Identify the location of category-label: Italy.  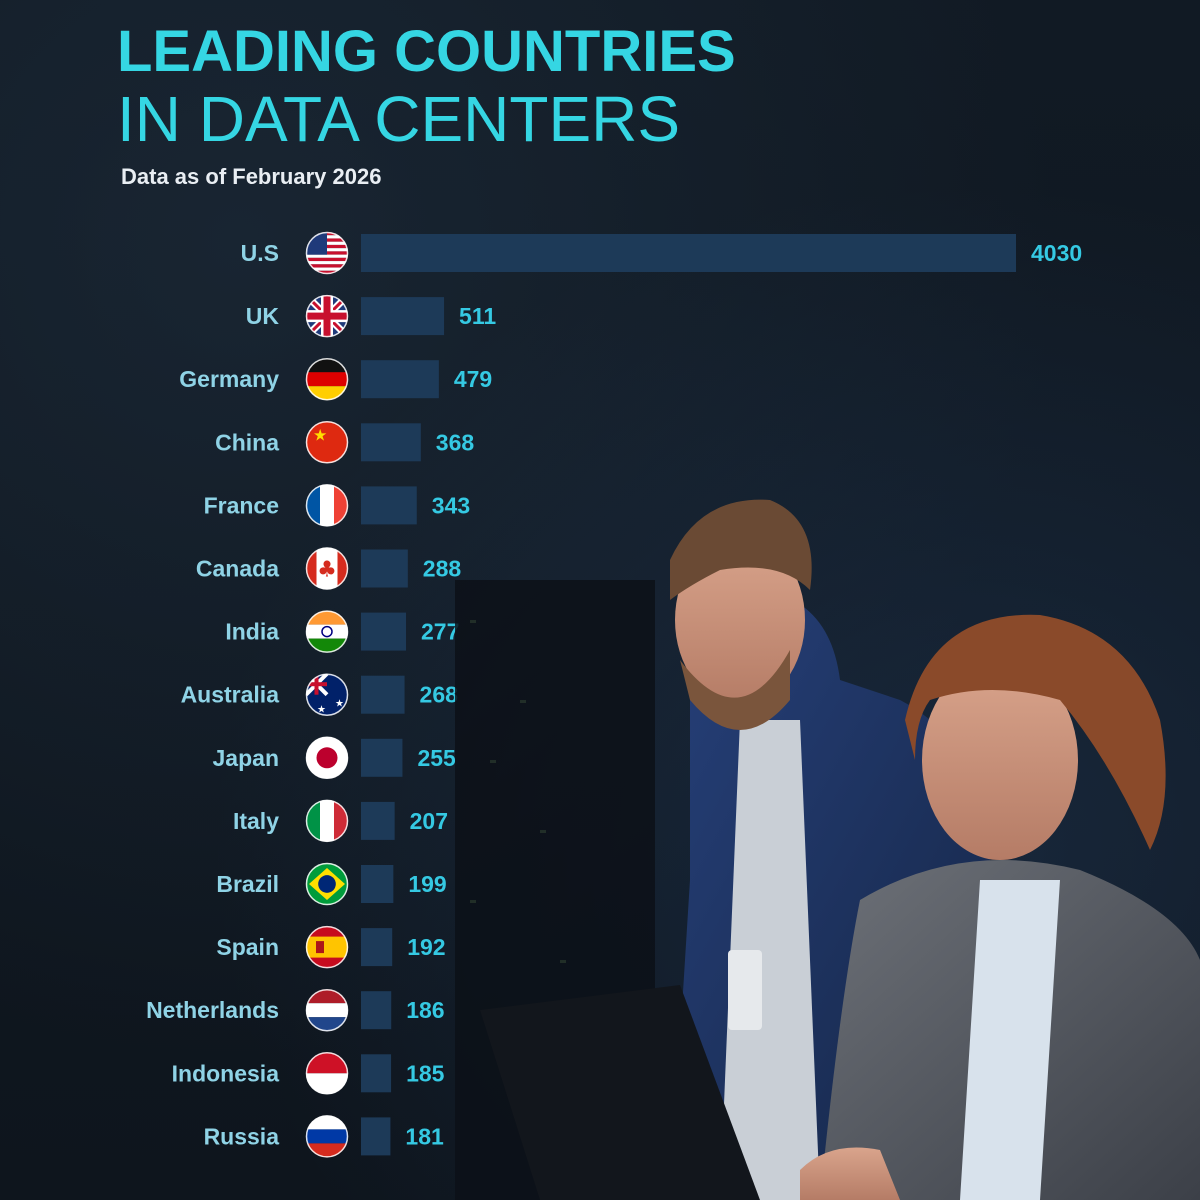
(256, 821).